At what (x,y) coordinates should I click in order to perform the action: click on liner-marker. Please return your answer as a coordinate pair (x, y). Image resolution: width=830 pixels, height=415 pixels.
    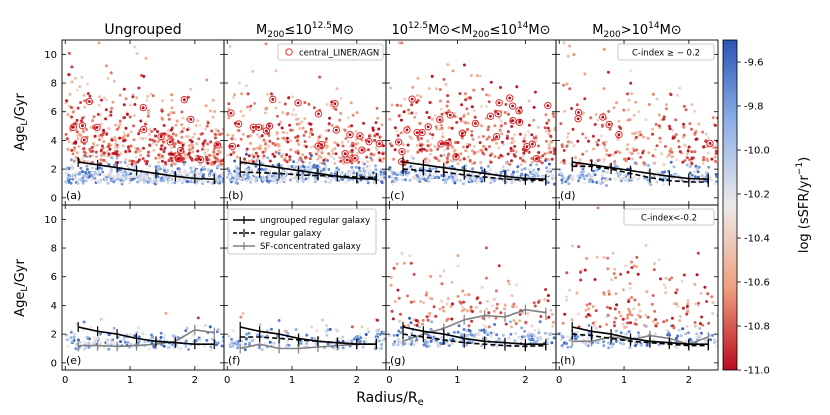
    Looking at the image, I should click on (490, 116).